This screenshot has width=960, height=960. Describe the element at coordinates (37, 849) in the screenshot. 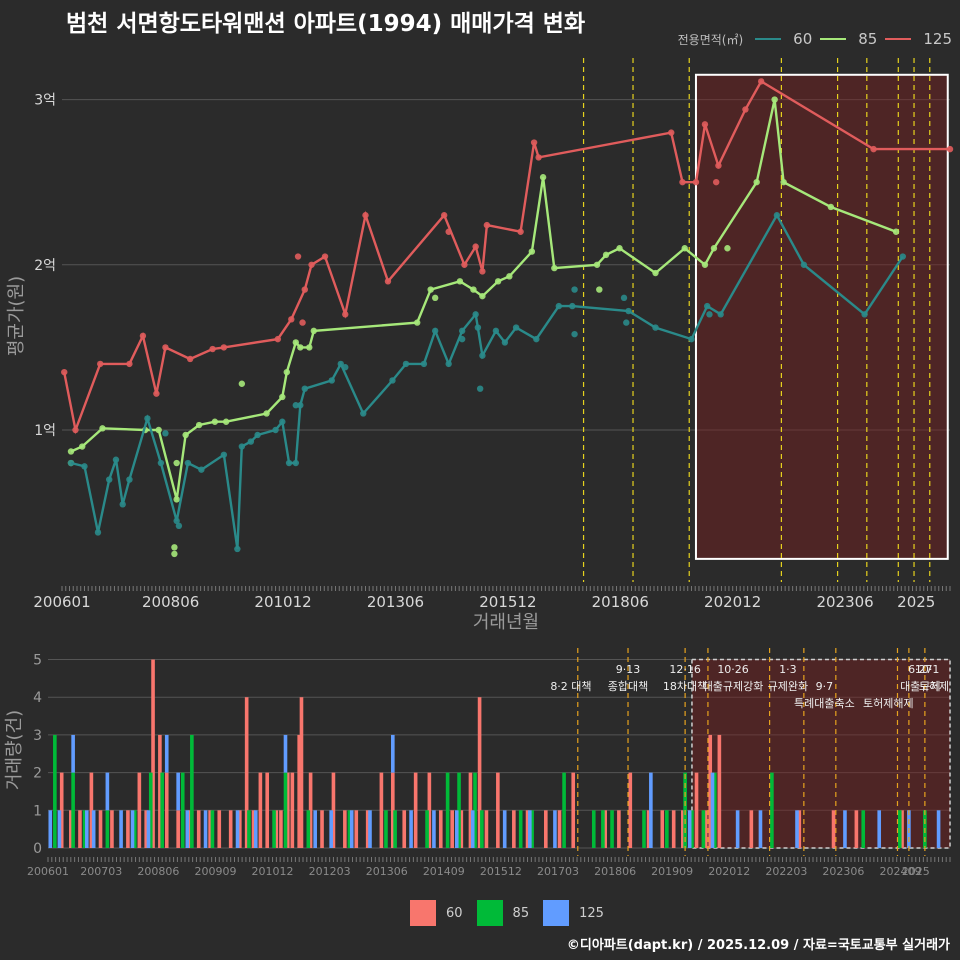

I see `volume-y-tick-label: 0` at that location.